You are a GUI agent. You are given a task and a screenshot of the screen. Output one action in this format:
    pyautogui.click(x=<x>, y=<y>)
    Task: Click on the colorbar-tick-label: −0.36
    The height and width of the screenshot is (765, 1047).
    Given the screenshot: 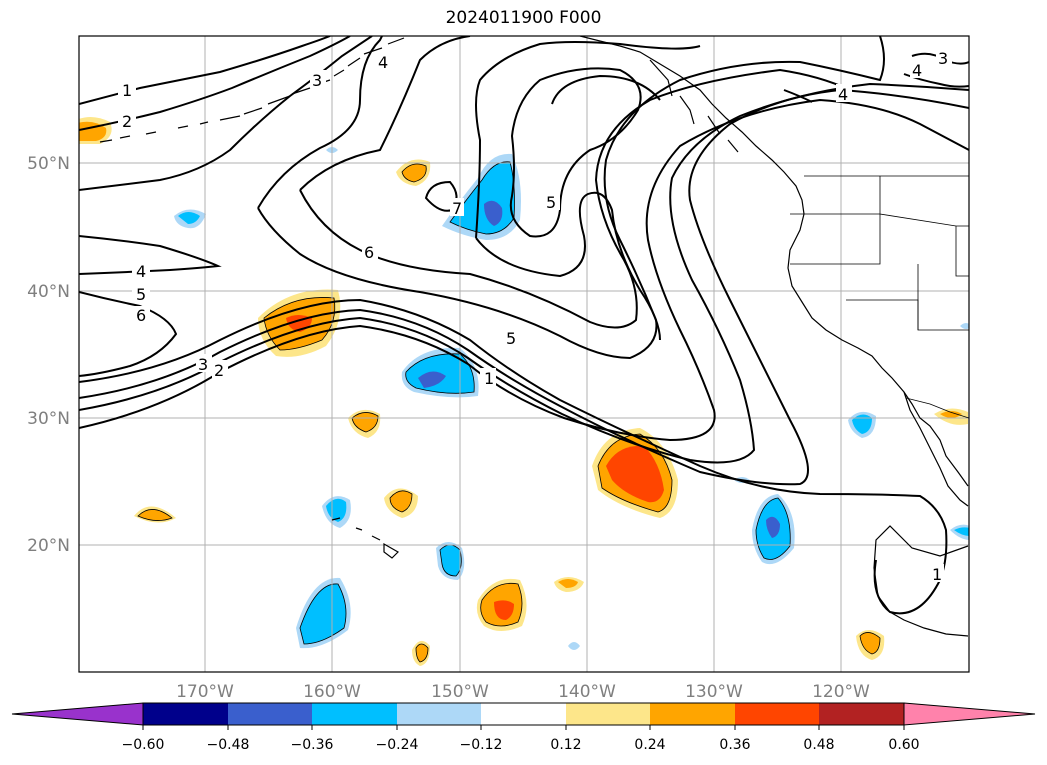 What is the action you would take?
    pyautogui.click(x=312, y=745)
    